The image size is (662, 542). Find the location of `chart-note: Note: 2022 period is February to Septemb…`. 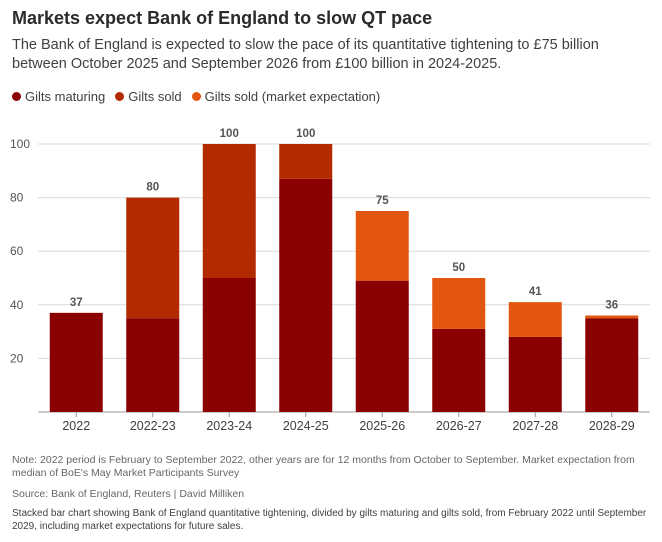

chart-note: Note: 2022 period is February to Septemb… is located at coordinates (323, 466).